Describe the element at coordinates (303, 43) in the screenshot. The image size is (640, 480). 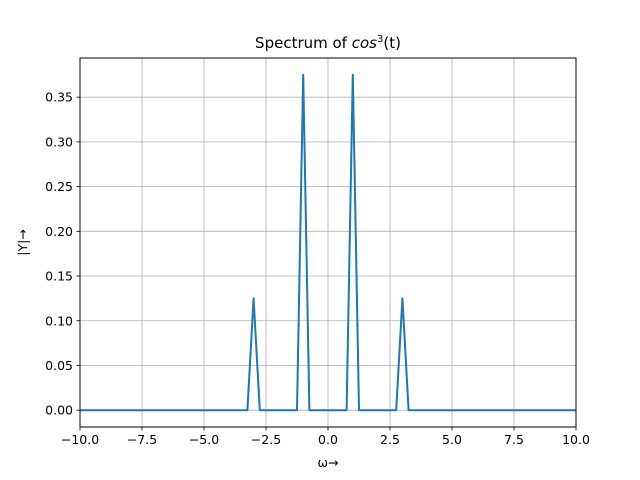
I see `title-text: Spectrum of` at that location.